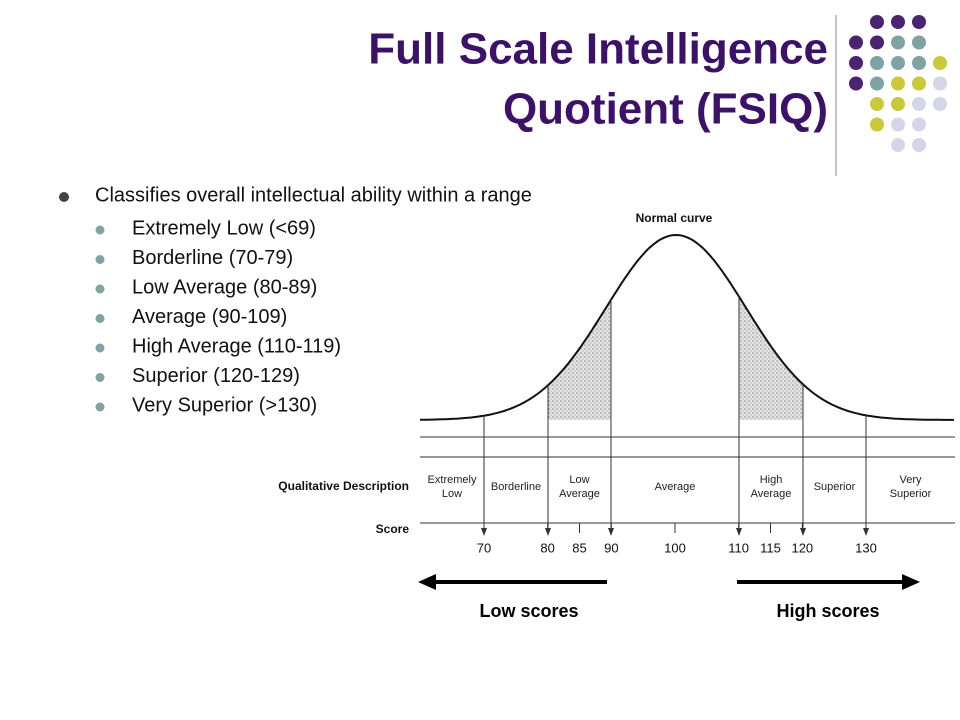  What do you see at coordinates (224, 228) in the screenshot?
I see `sub-bullet-text: Extremely Low (<69)` at bounding box center [224, 228].